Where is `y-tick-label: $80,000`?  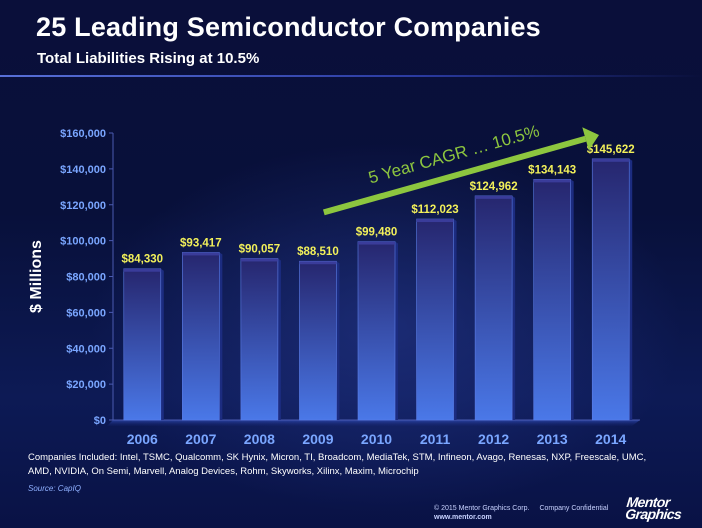 y-tick-label: $80,000 is located at coordinates (86, 278).